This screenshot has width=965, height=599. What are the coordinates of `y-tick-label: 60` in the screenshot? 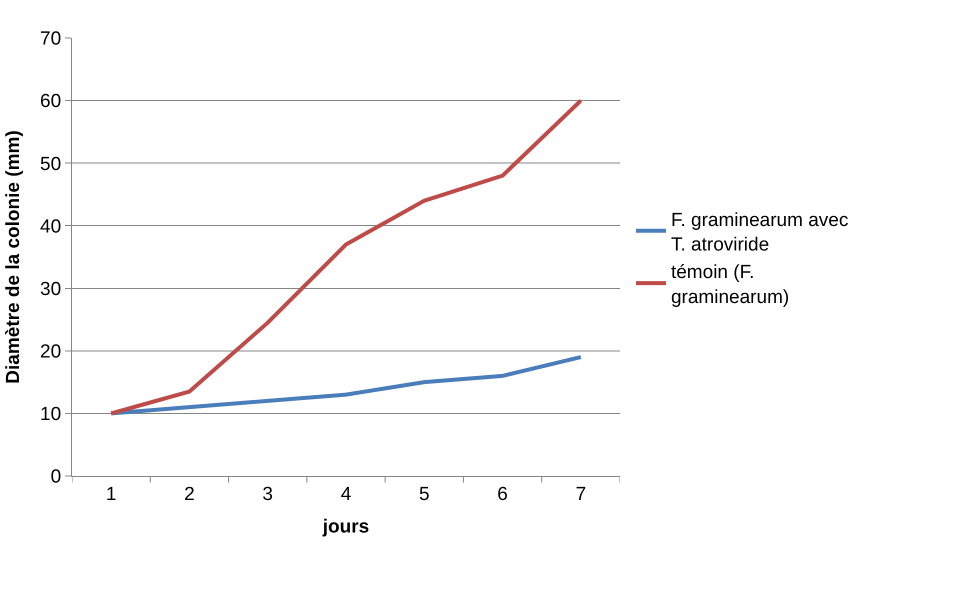 It's located at (51, 101).